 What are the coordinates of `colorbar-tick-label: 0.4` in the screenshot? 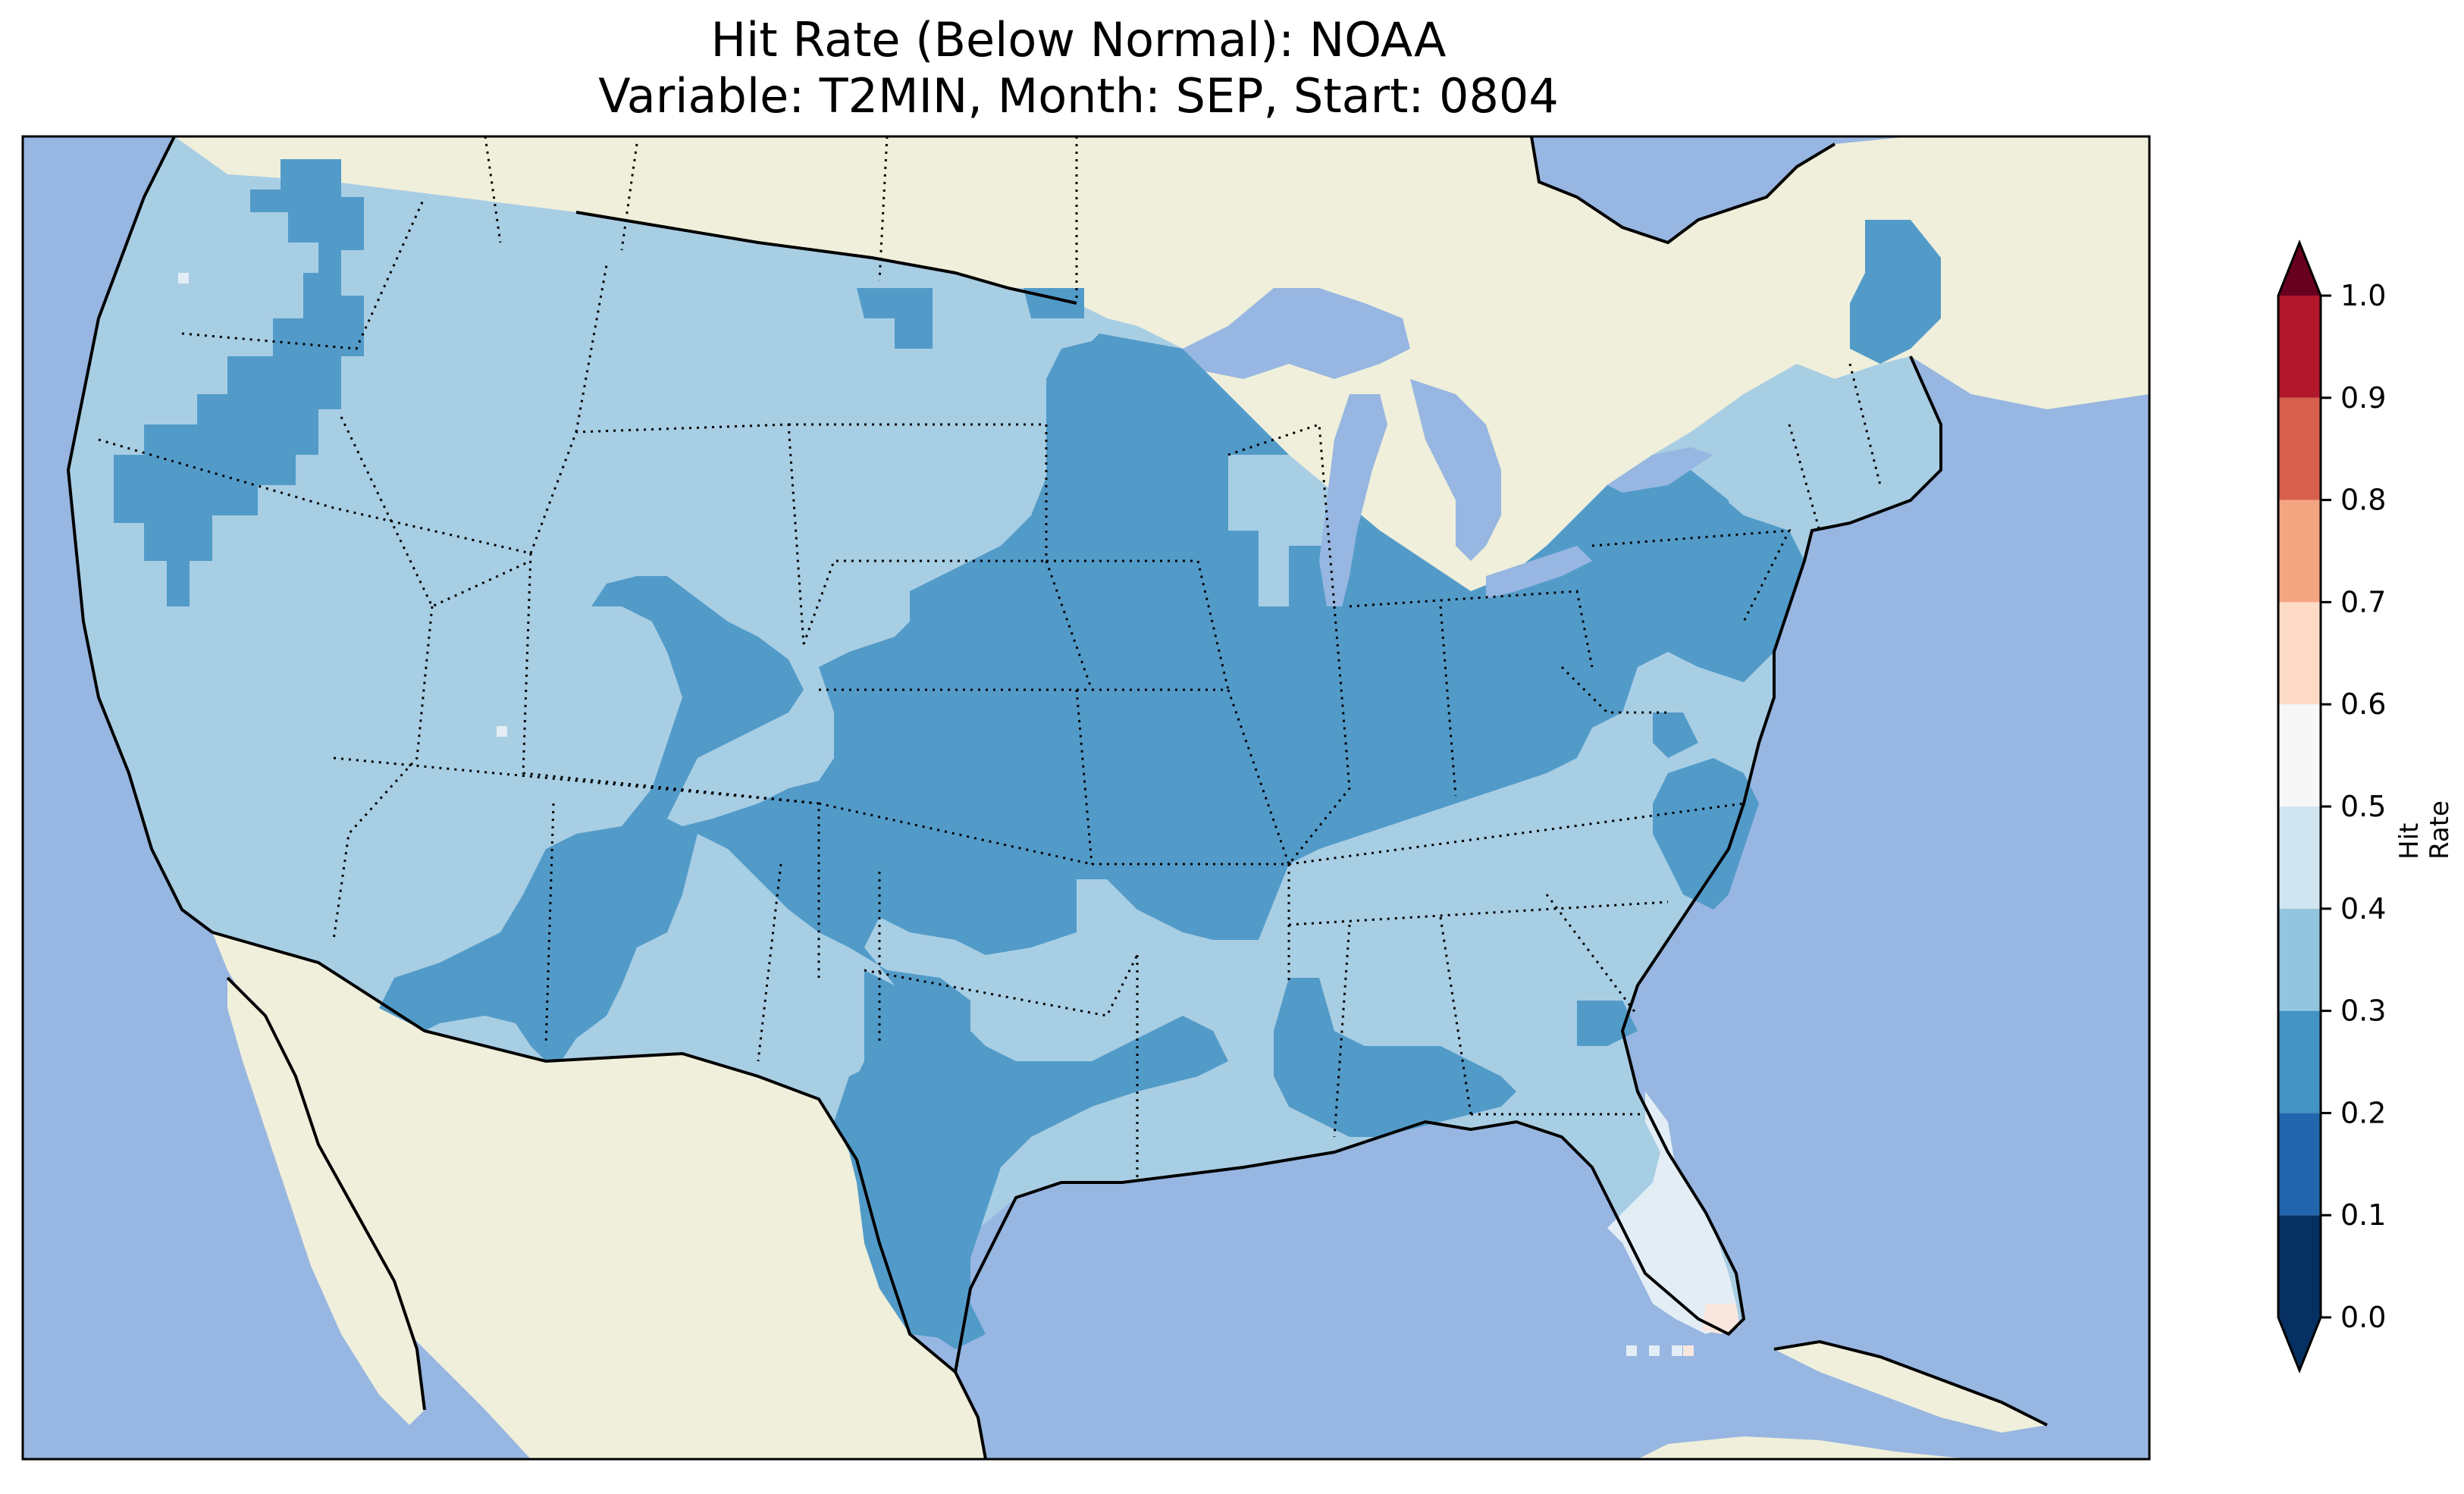 It's located at (2363, 909).